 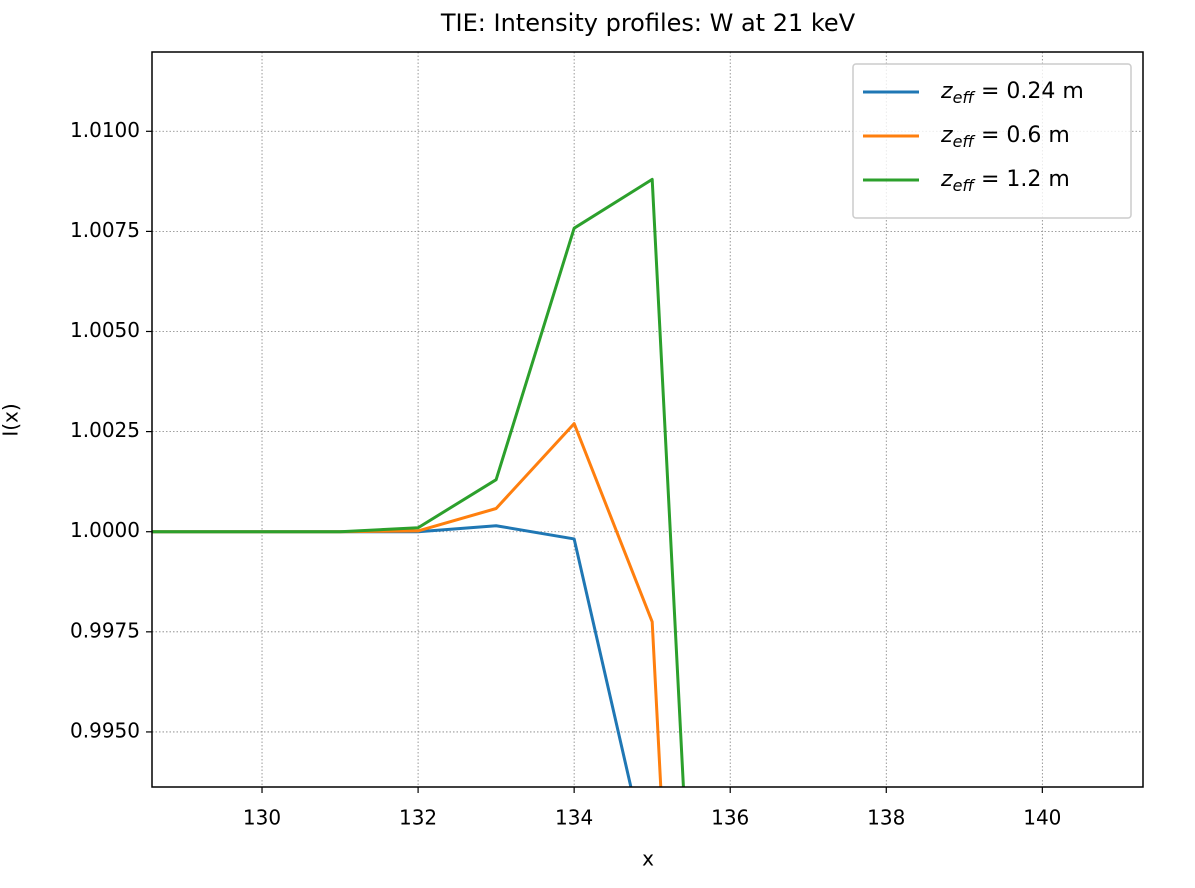 What do you see at coordinates (105, 430) in the screenshot?
I see `y-tick-label: 1.0025` at bounding box center [105, 430].